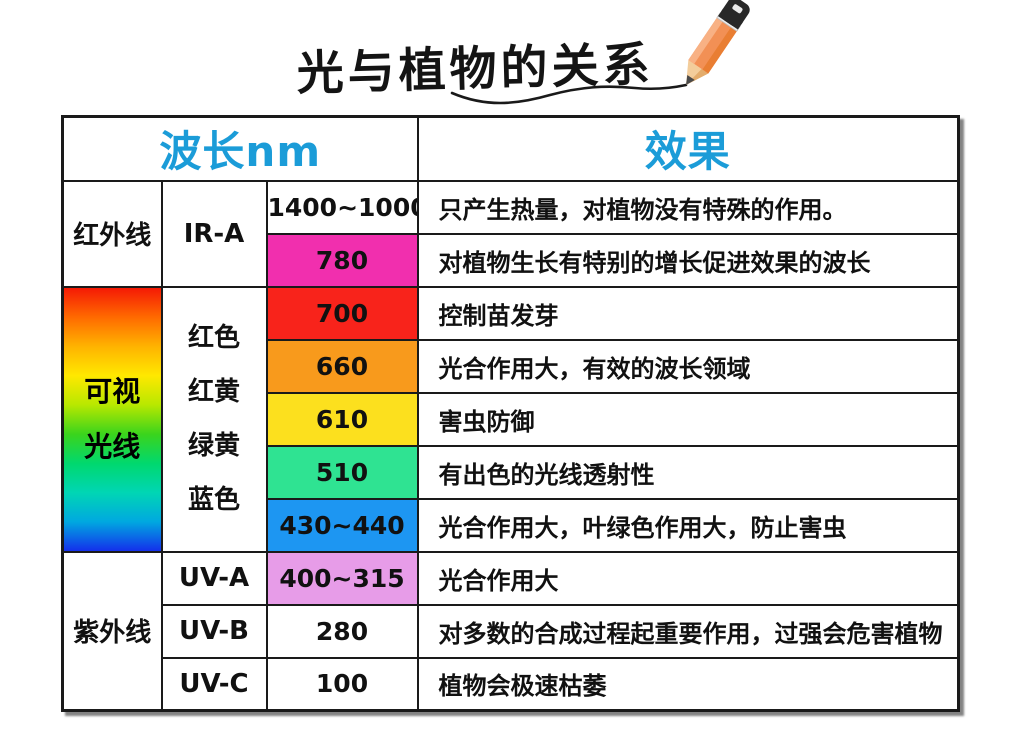 The image size is (1020, 740). I want to click on squiggle-line, so click(569, 94).